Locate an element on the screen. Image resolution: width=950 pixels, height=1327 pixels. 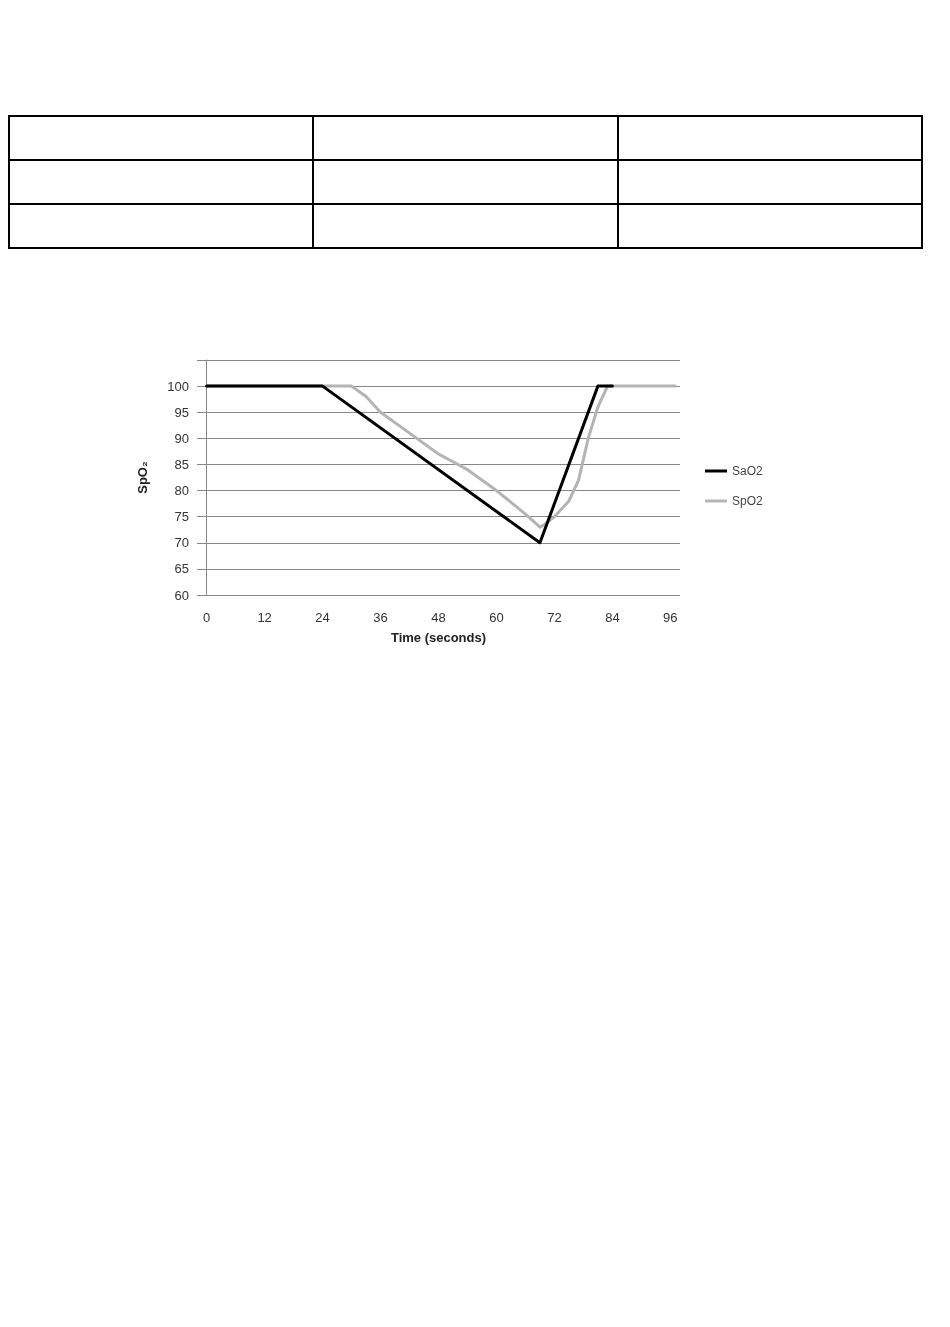
y-tick-label: 70 is located at coordinates (181, 543).